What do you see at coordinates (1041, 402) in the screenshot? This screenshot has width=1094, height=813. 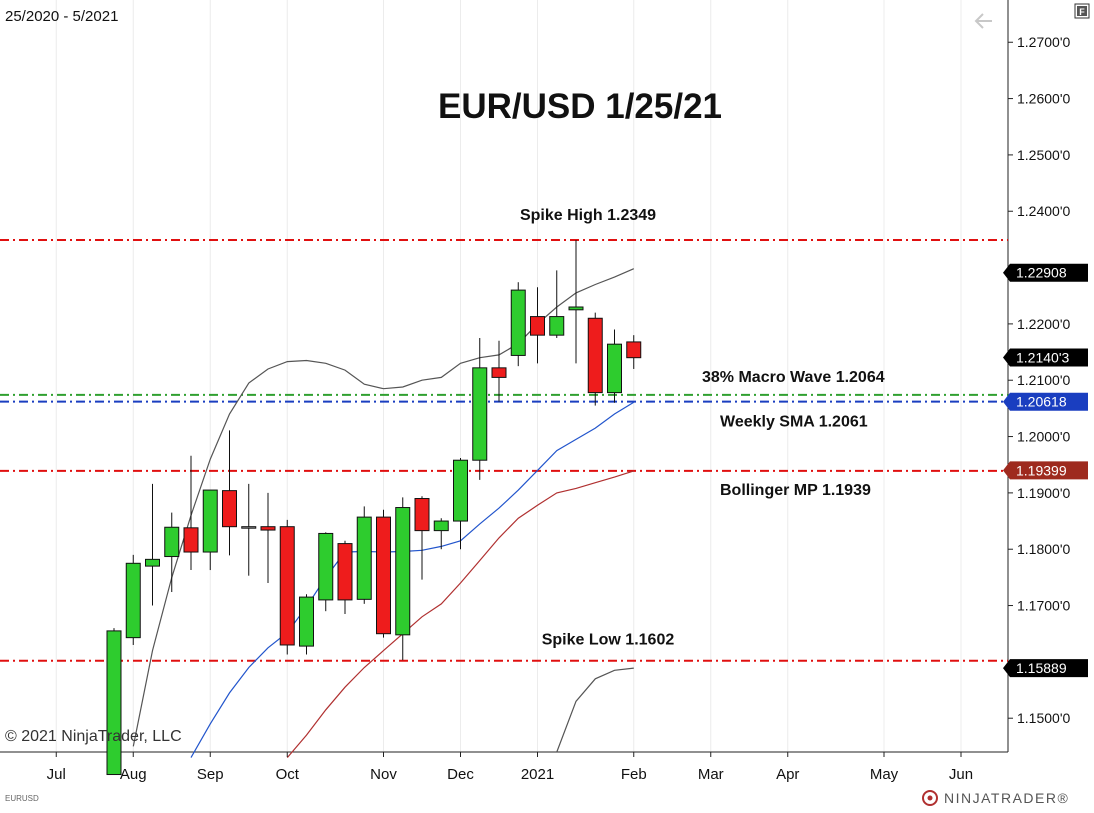 I see `price-marker-label: 1.20618` at bounding box center [1041, 402].